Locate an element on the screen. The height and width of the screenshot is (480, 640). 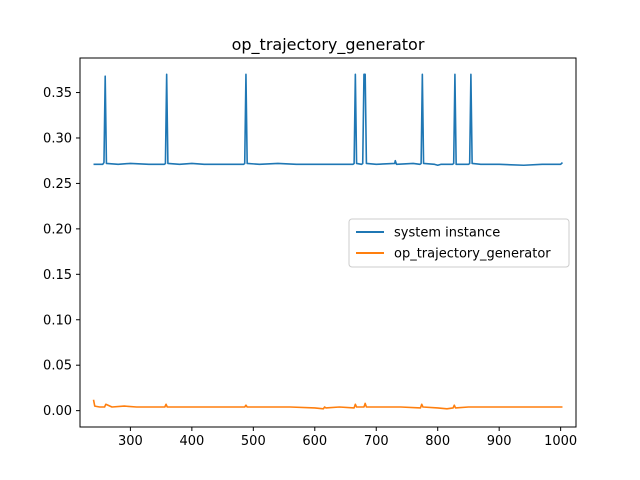
legend-label-2: op_trajectory_generator is located at coordinates (472, 254).